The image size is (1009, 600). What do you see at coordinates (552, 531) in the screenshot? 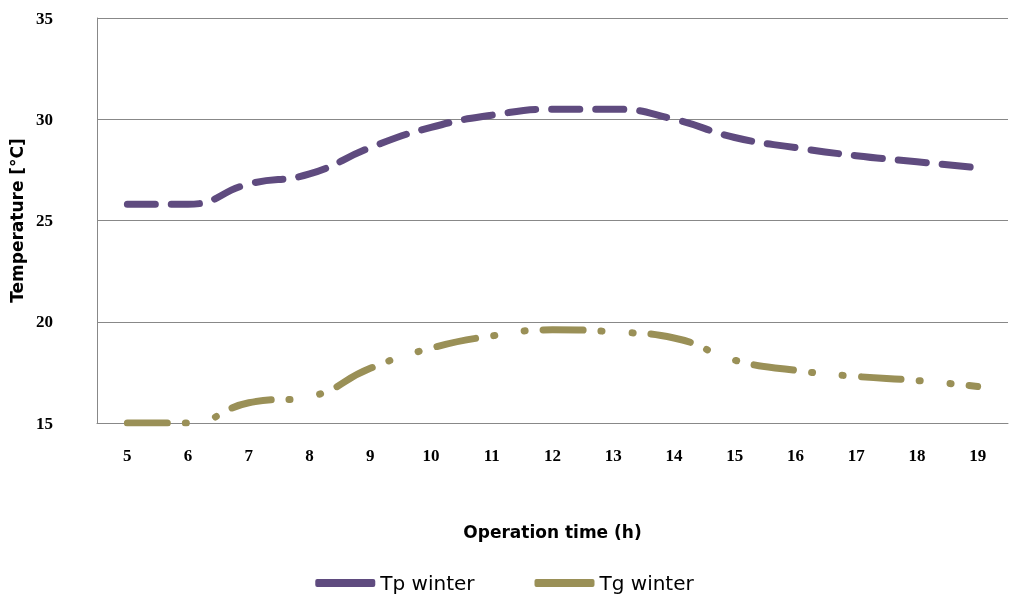
I see `x-axis-title: Operation time (h)` at bounding box center [552, 531].